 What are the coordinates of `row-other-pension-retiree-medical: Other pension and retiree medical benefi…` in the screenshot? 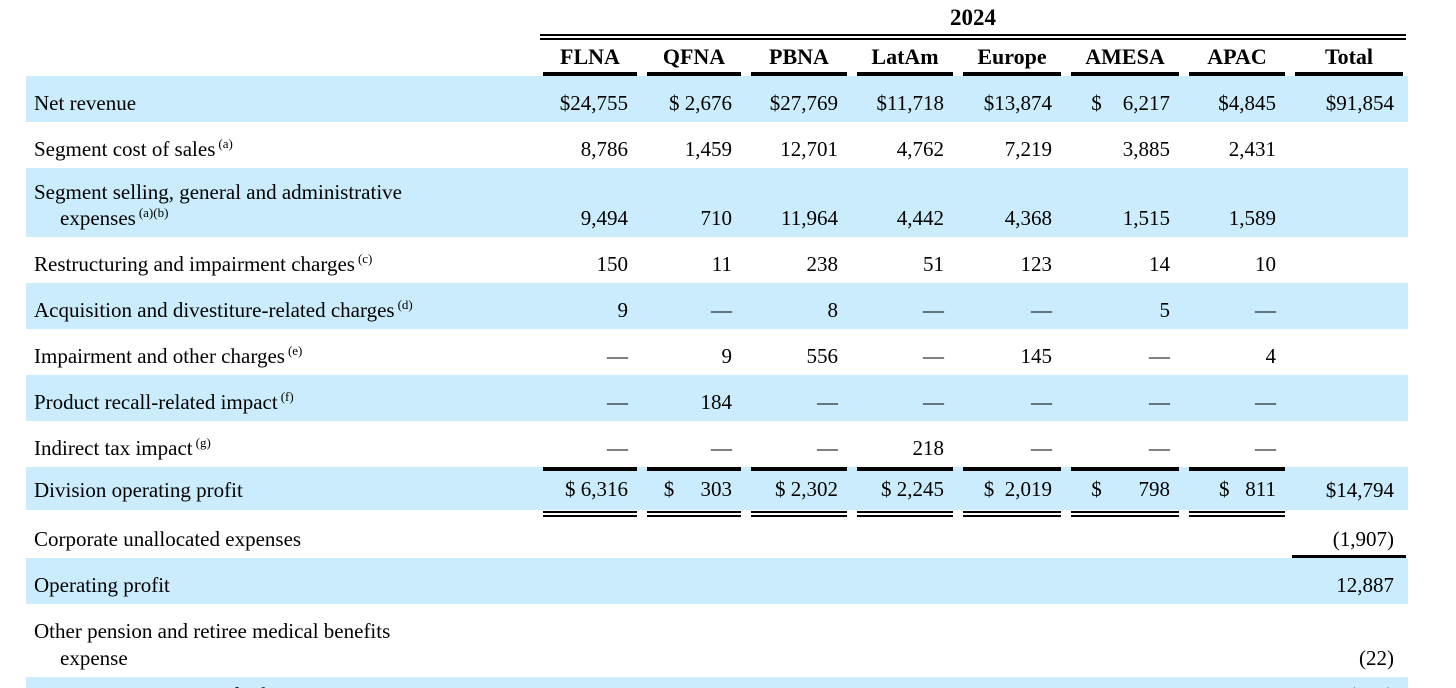 It's located at (717, 640).